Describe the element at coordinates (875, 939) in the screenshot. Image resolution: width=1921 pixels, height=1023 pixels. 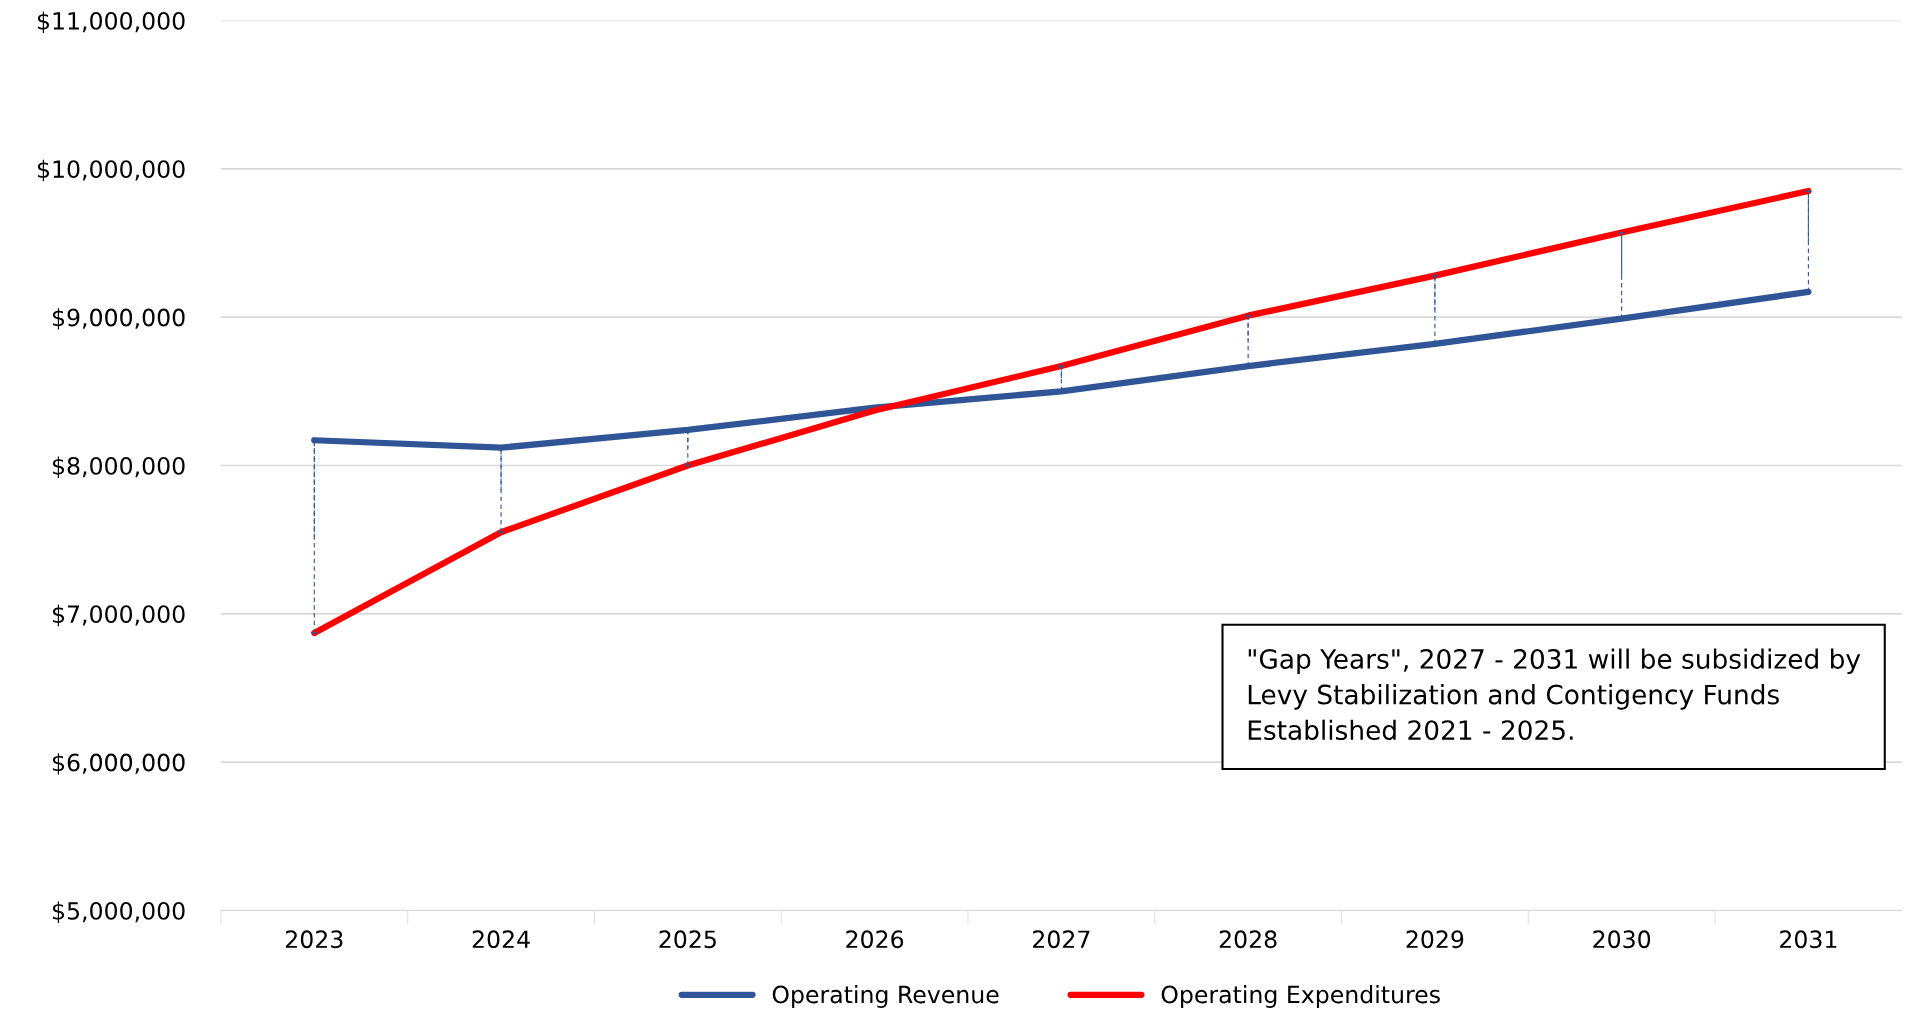
I see `x-tick-label: 2026` at that location.